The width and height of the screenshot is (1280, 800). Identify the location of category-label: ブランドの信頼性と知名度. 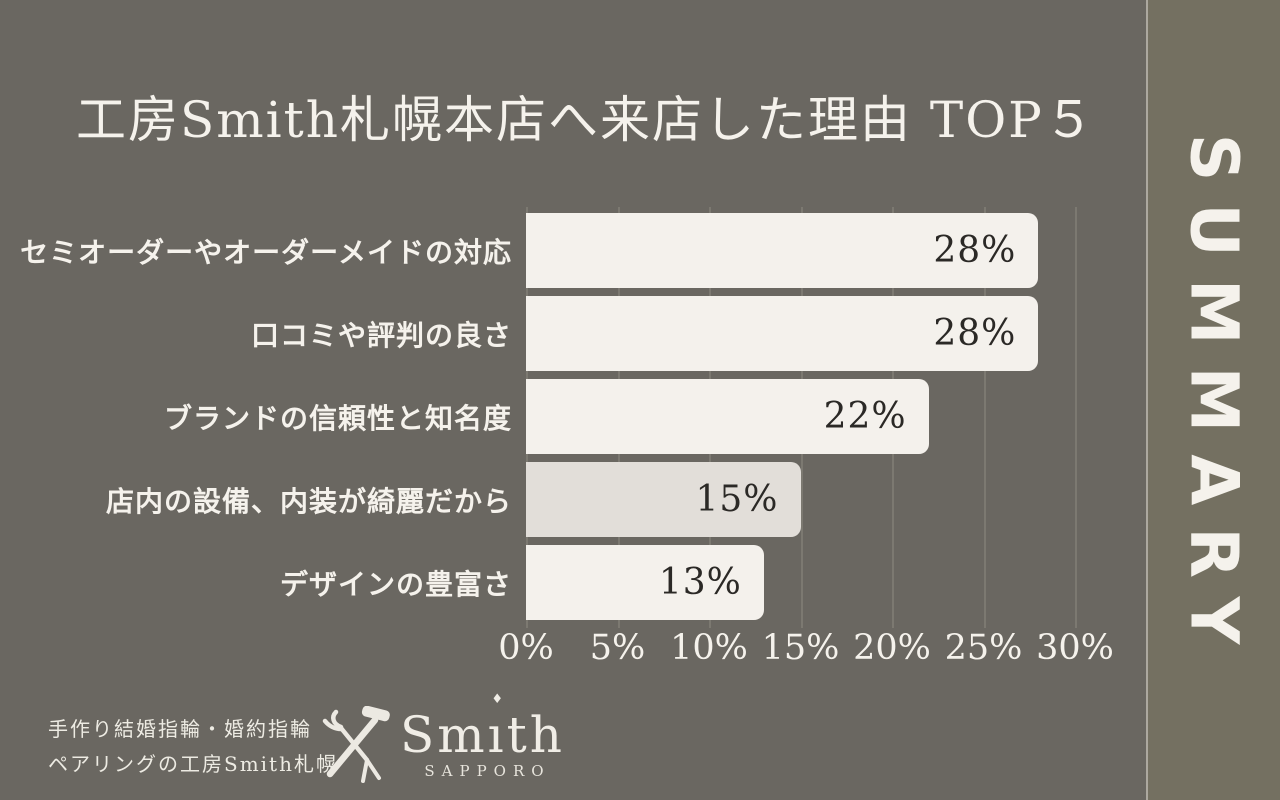
(337, 418).